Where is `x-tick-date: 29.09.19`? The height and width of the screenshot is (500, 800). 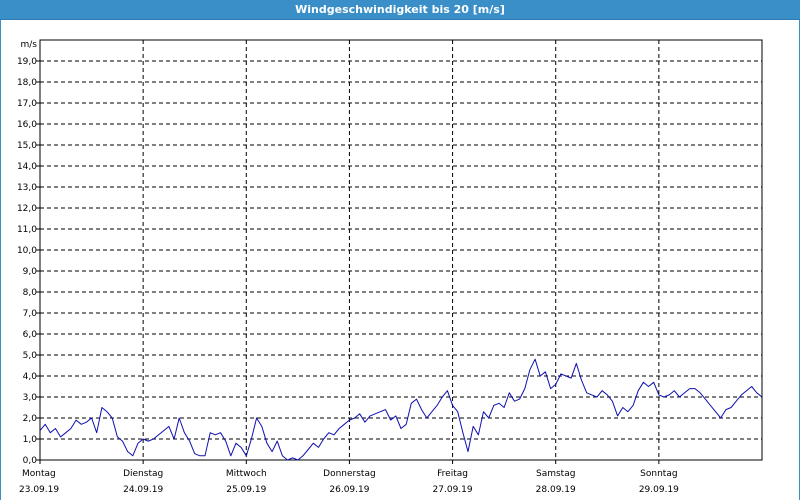 x-tick-date: 29.09.19 is located at coordinates (659, 490).